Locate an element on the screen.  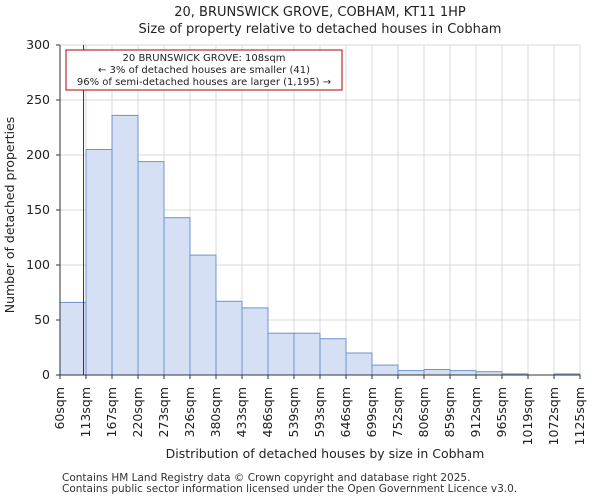
x-tick-label: 220sqm is located at coordinates (137, 412).